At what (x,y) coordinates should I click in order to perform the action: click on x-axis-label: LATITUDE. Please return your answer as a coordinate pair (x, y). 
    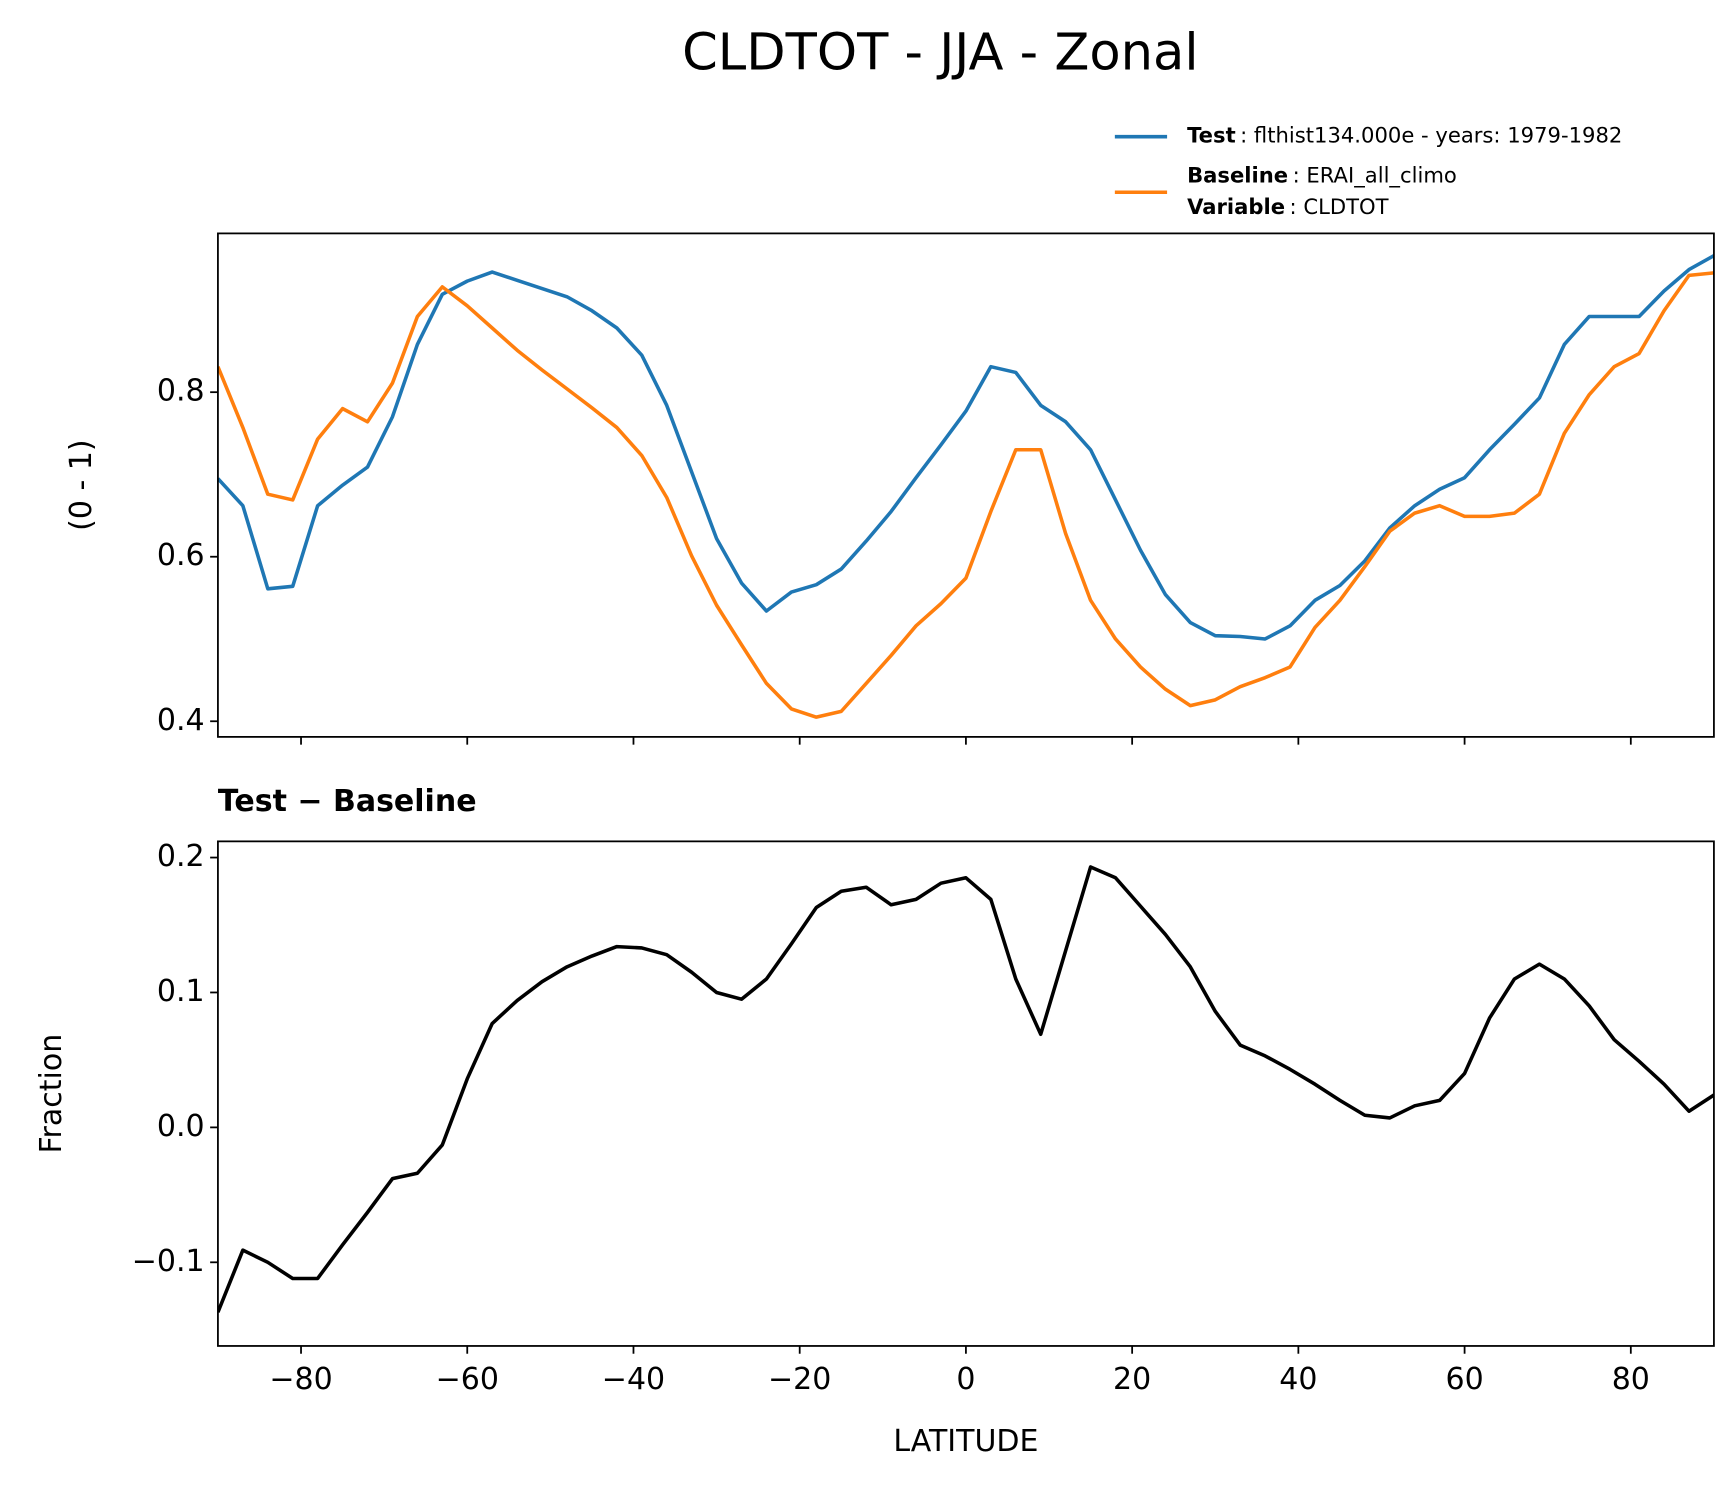
    Looking at the image, I should click on (965, 1441).